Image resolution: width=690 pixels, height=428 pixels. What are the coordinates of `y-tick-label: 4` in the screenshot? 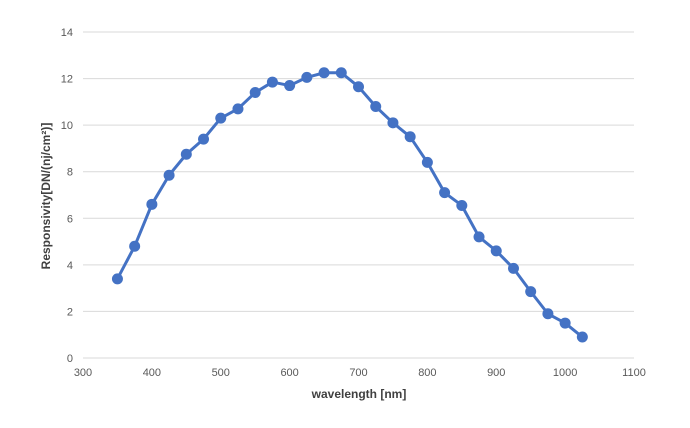 It's located at (70, 266).